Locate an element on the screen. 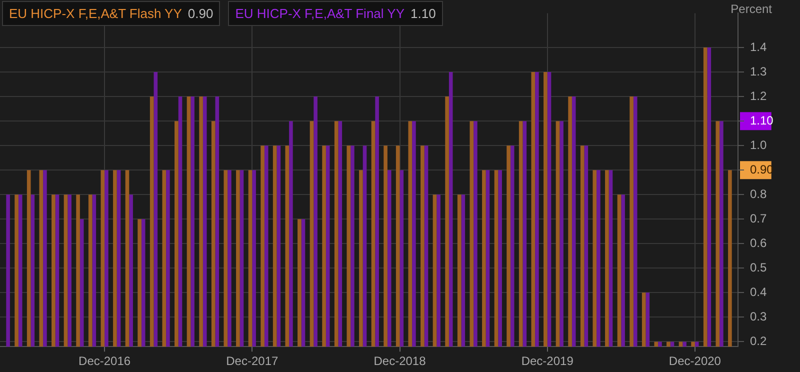 This screenshot has height=372, width=800. y-tick-label: 0.3 is located at coordinates (759, 316).